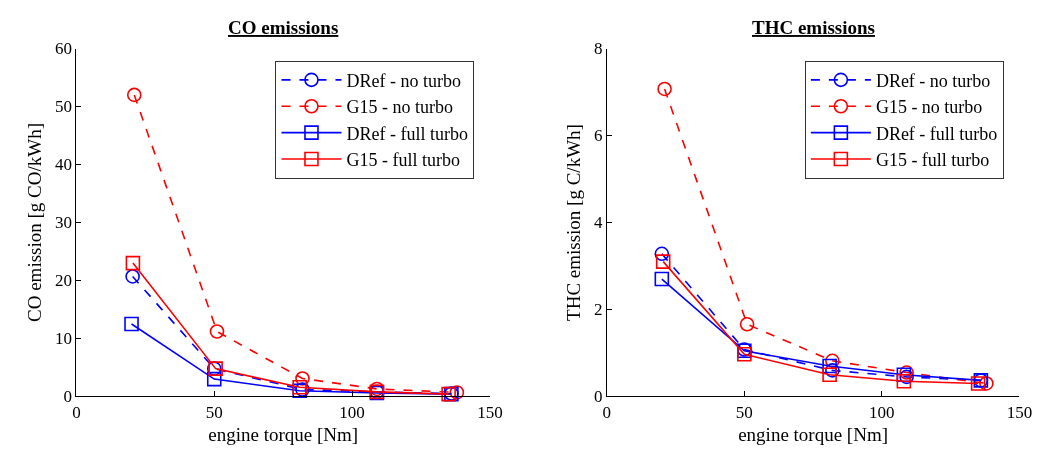  I want to click on y-tick-label: 8, so click(598, 49).